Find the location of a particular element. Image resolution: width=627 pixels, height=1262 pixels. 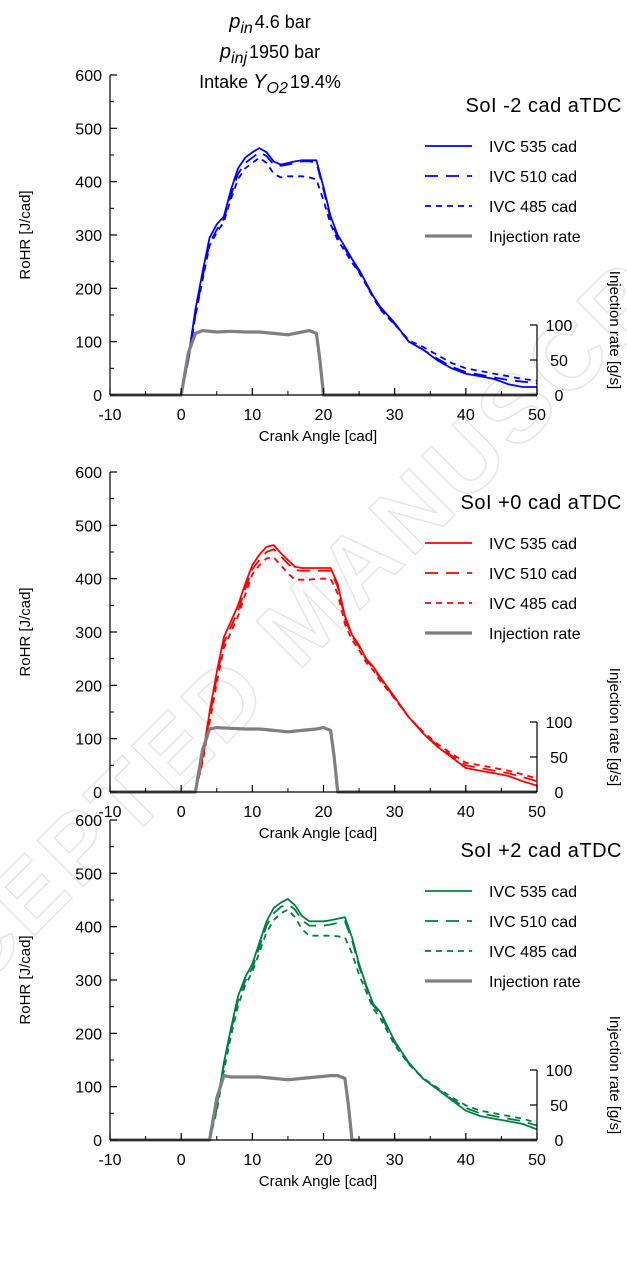

panel-title: SoI +0 cad aTDC is located at coordinates (541, 503).